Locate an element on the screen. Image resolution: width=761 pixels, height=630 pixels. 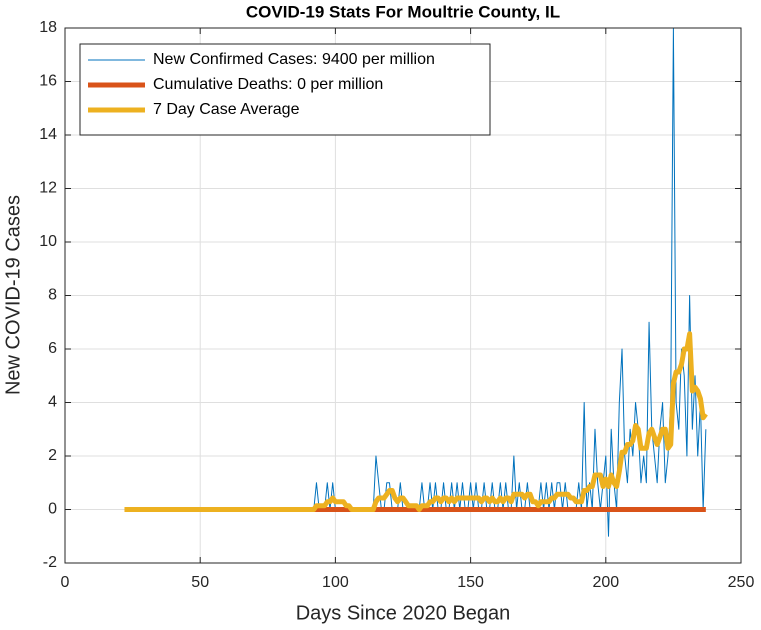
x-tick-label: 50 is located at coordinates (200, 582).